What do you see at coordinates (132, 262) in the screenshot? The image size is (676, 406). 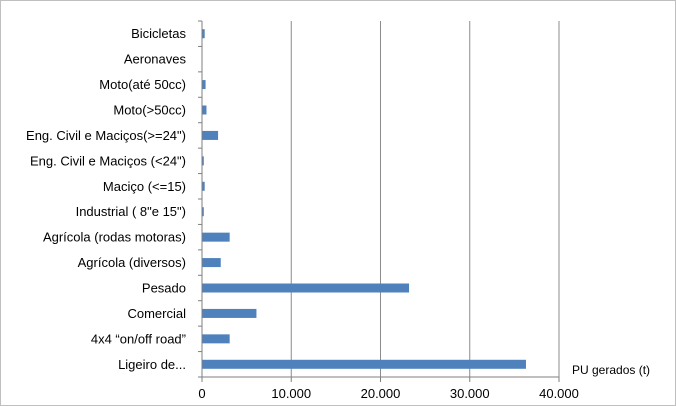 I see `category-label: Agrícola (diversos)` at bounding box center [132, 262].